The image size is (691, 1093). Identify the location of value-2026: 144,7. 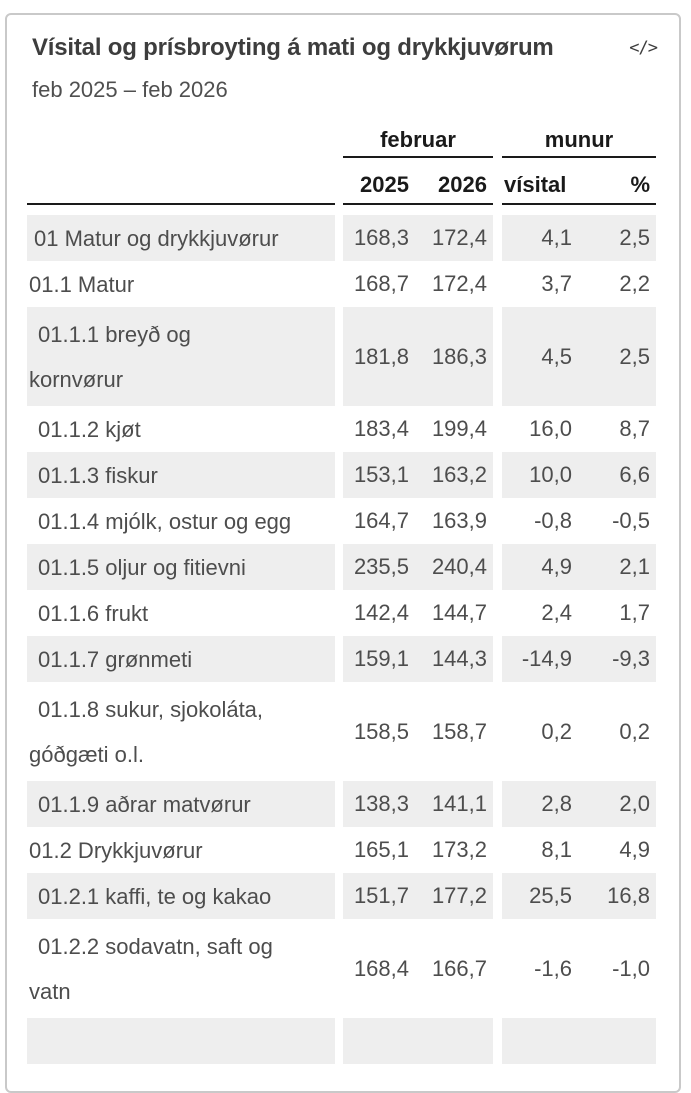
(459, 612).